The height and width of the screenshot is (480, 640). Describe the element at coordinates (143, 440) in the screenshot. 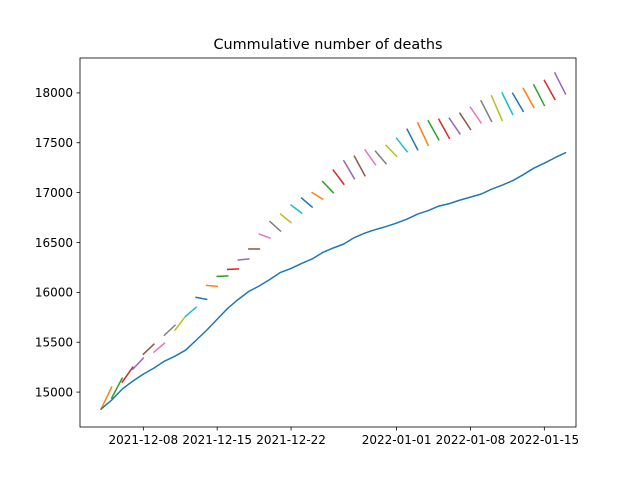

I see `x-tick-label: 2021-12-08` at that location.